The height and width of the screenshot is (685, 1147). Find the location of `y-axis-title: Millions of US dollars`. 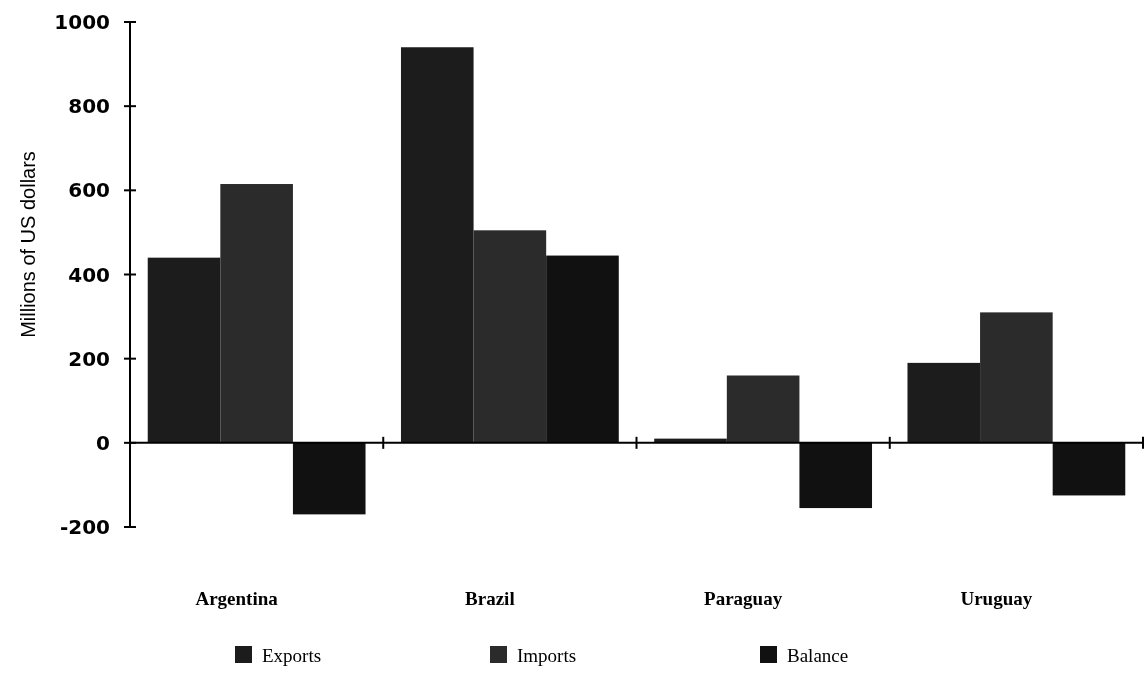

y-axis-title: Millions of US dollars is located at coordinates (28, 244).